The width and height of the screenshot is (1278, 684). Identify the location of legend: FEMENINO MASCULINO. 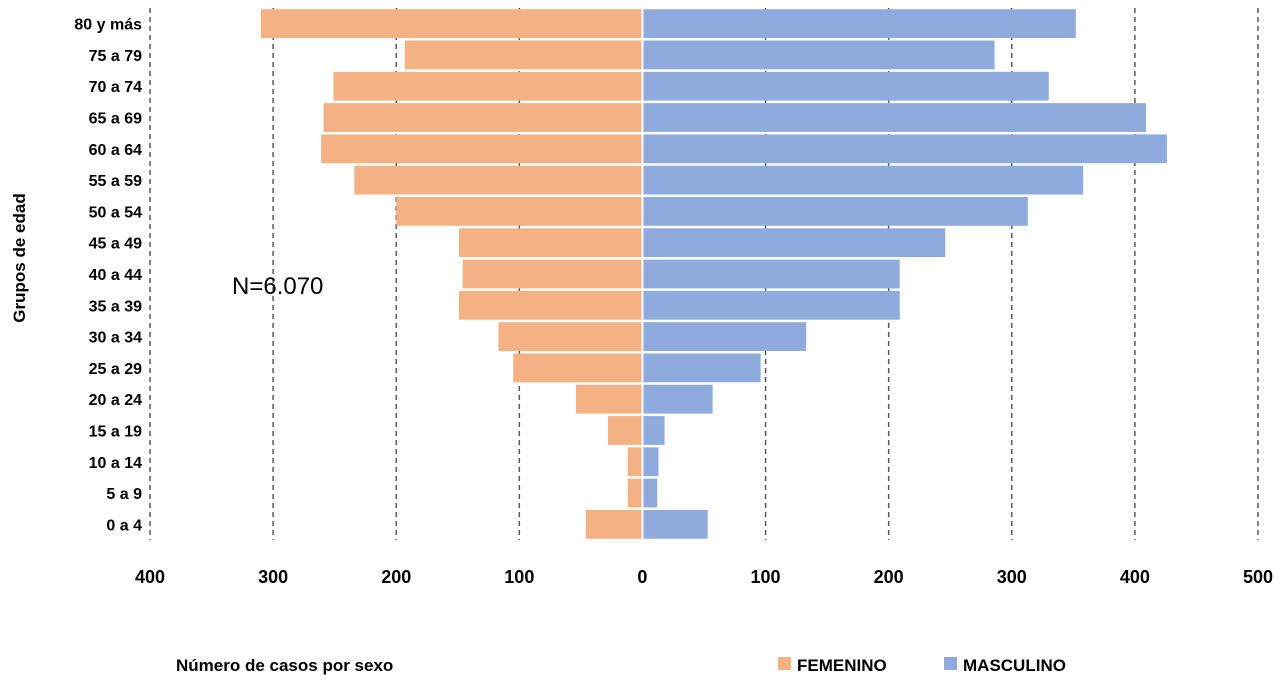
(922, 665).